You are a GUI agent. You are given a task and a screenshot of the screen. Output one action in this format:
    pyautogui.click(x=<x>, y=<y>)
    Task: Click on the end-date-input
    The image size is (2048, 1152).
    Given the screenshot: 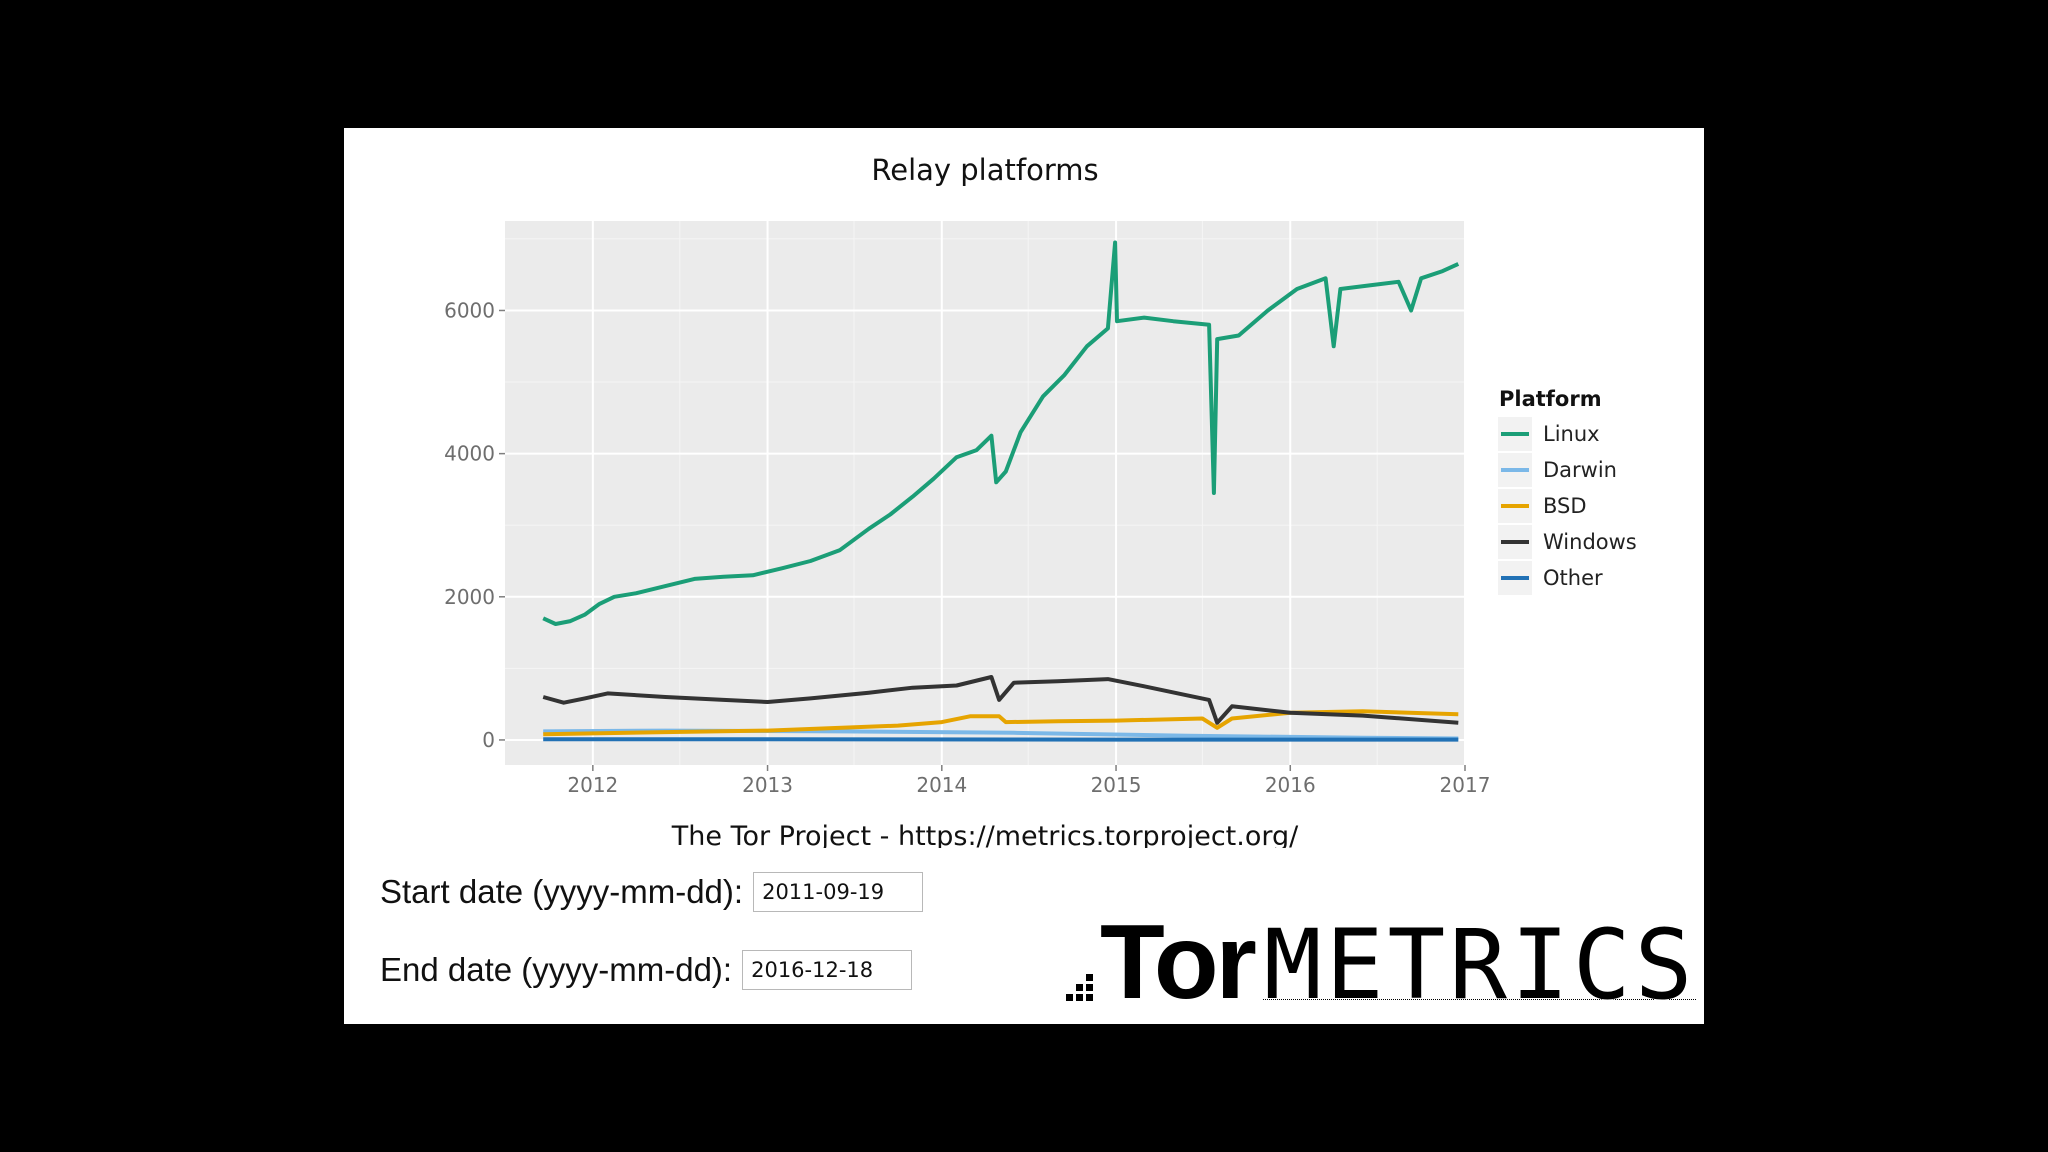 What is the action you would take?
    pyautogui.click(x=827, y=970)
    